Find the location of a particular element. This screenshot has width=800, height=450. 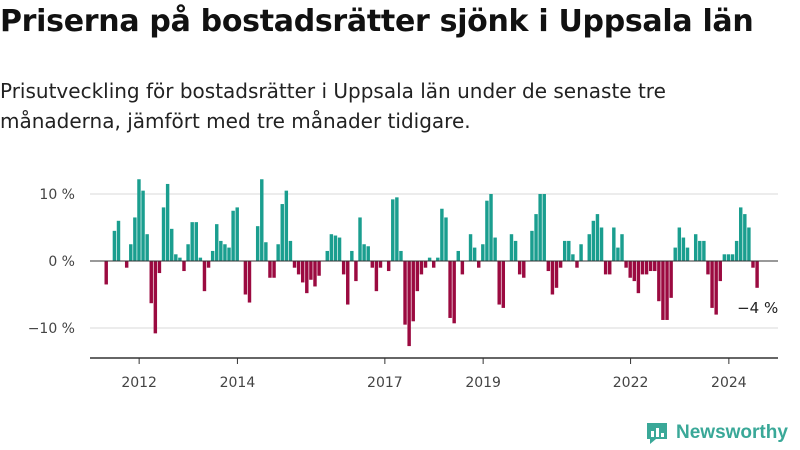

x-tick-label: 2014 is located at coordinates (238, 383).